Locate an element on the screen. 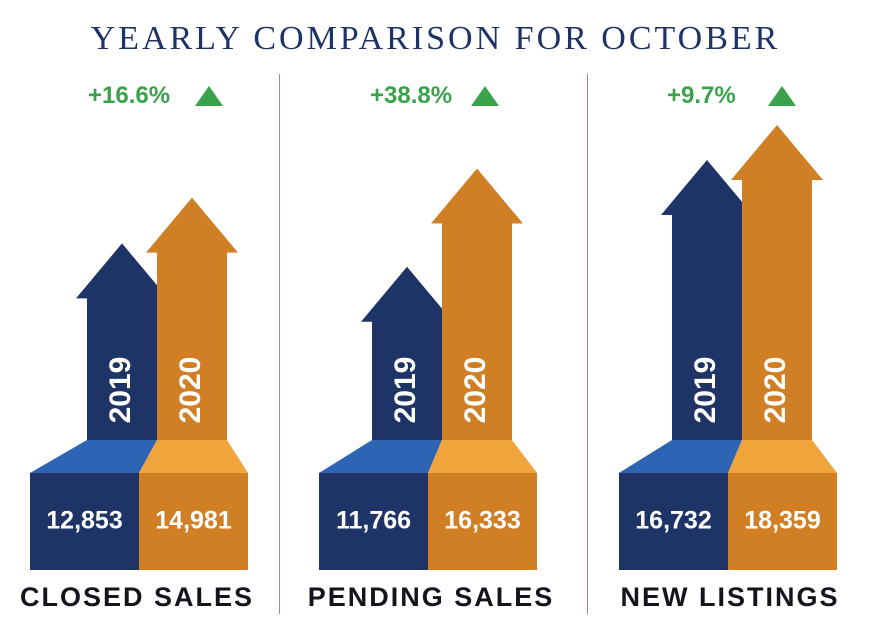 The width and height of the screenshot is (871, 635). pedestal-top-pending-sales-2019 is located at coordinates (380, 456).